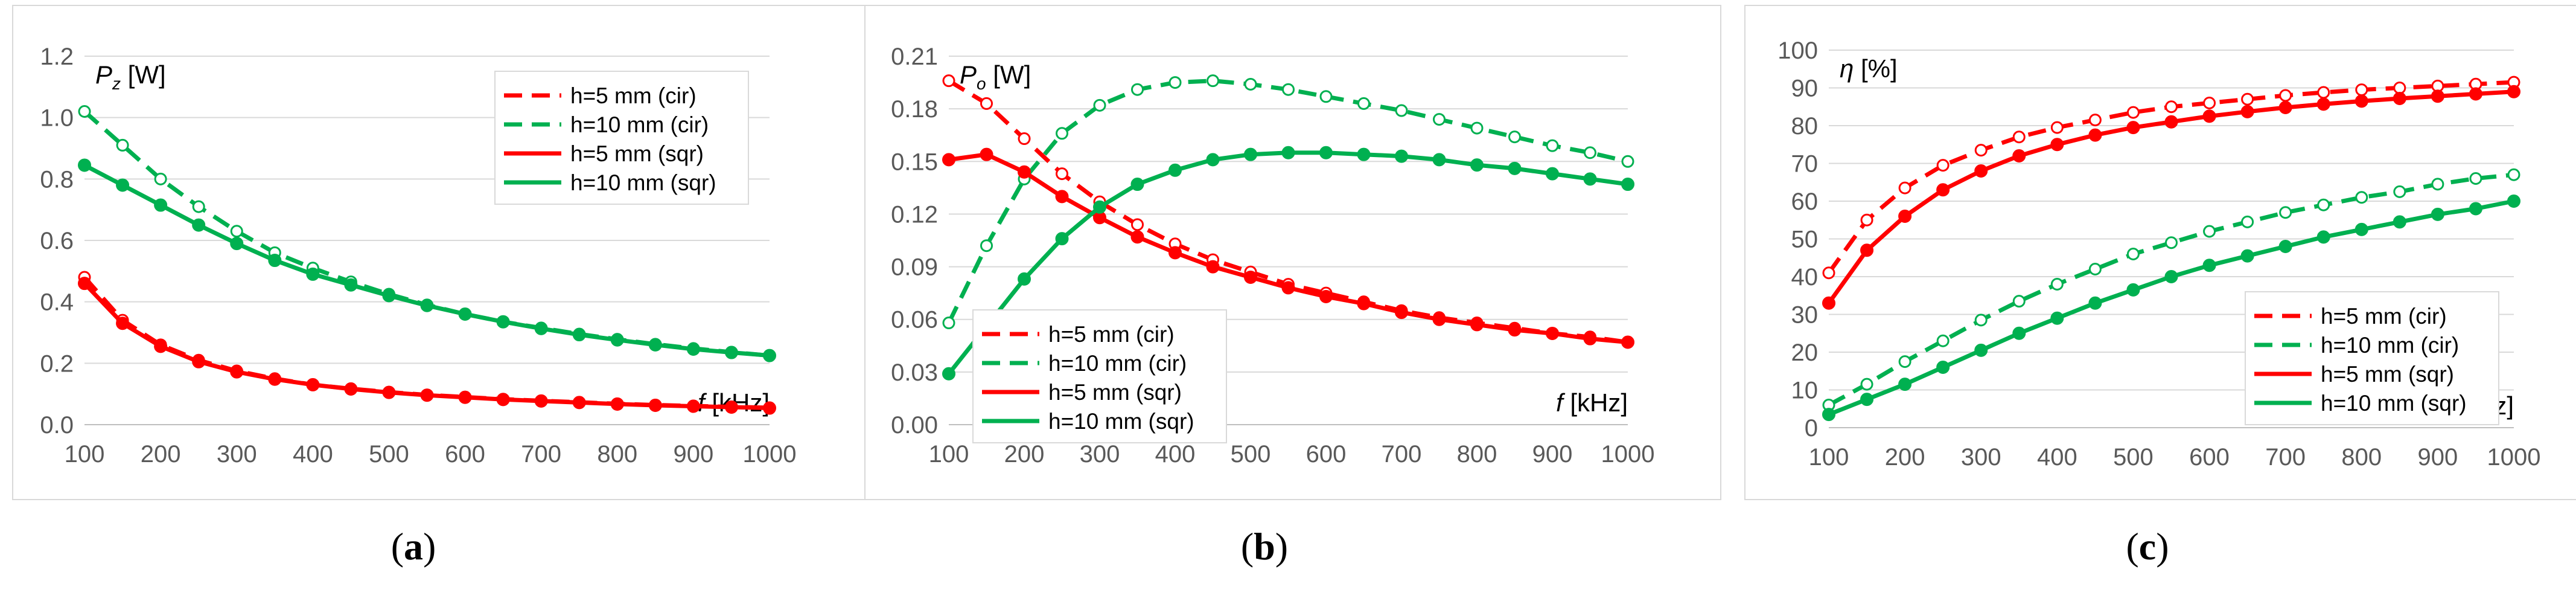 The height and width of the screenshot is (595, 2576). Describe the element at coordinates (57, 363) in the screenshot. I see `y-tick-label: 0.2` at that location.